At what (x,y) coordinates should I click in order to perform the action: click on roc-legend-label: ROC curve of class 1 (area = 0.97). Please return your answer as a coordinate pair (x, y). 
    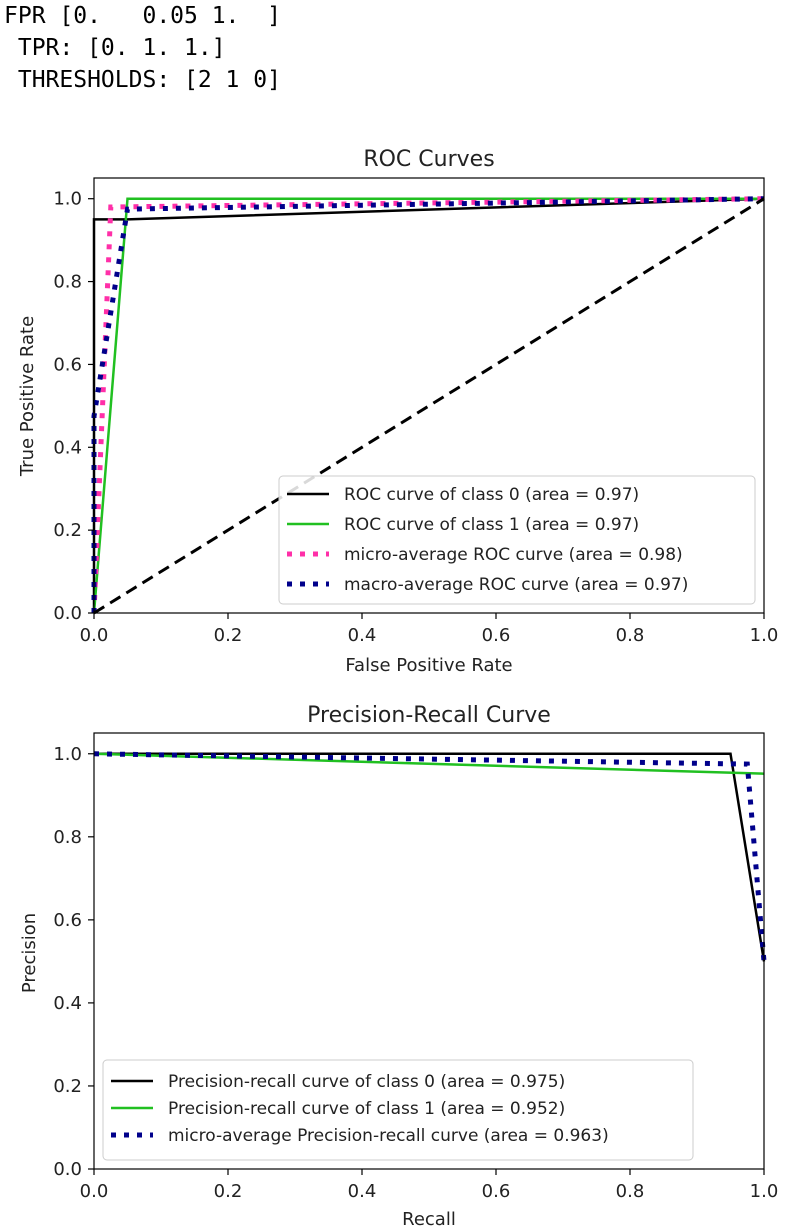
    Looking at the image, I should click on (491, 525).